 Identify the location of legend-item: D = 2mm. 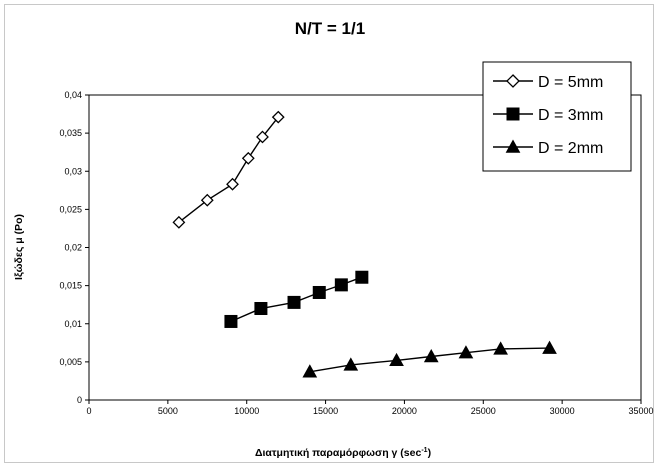
(548, 148).